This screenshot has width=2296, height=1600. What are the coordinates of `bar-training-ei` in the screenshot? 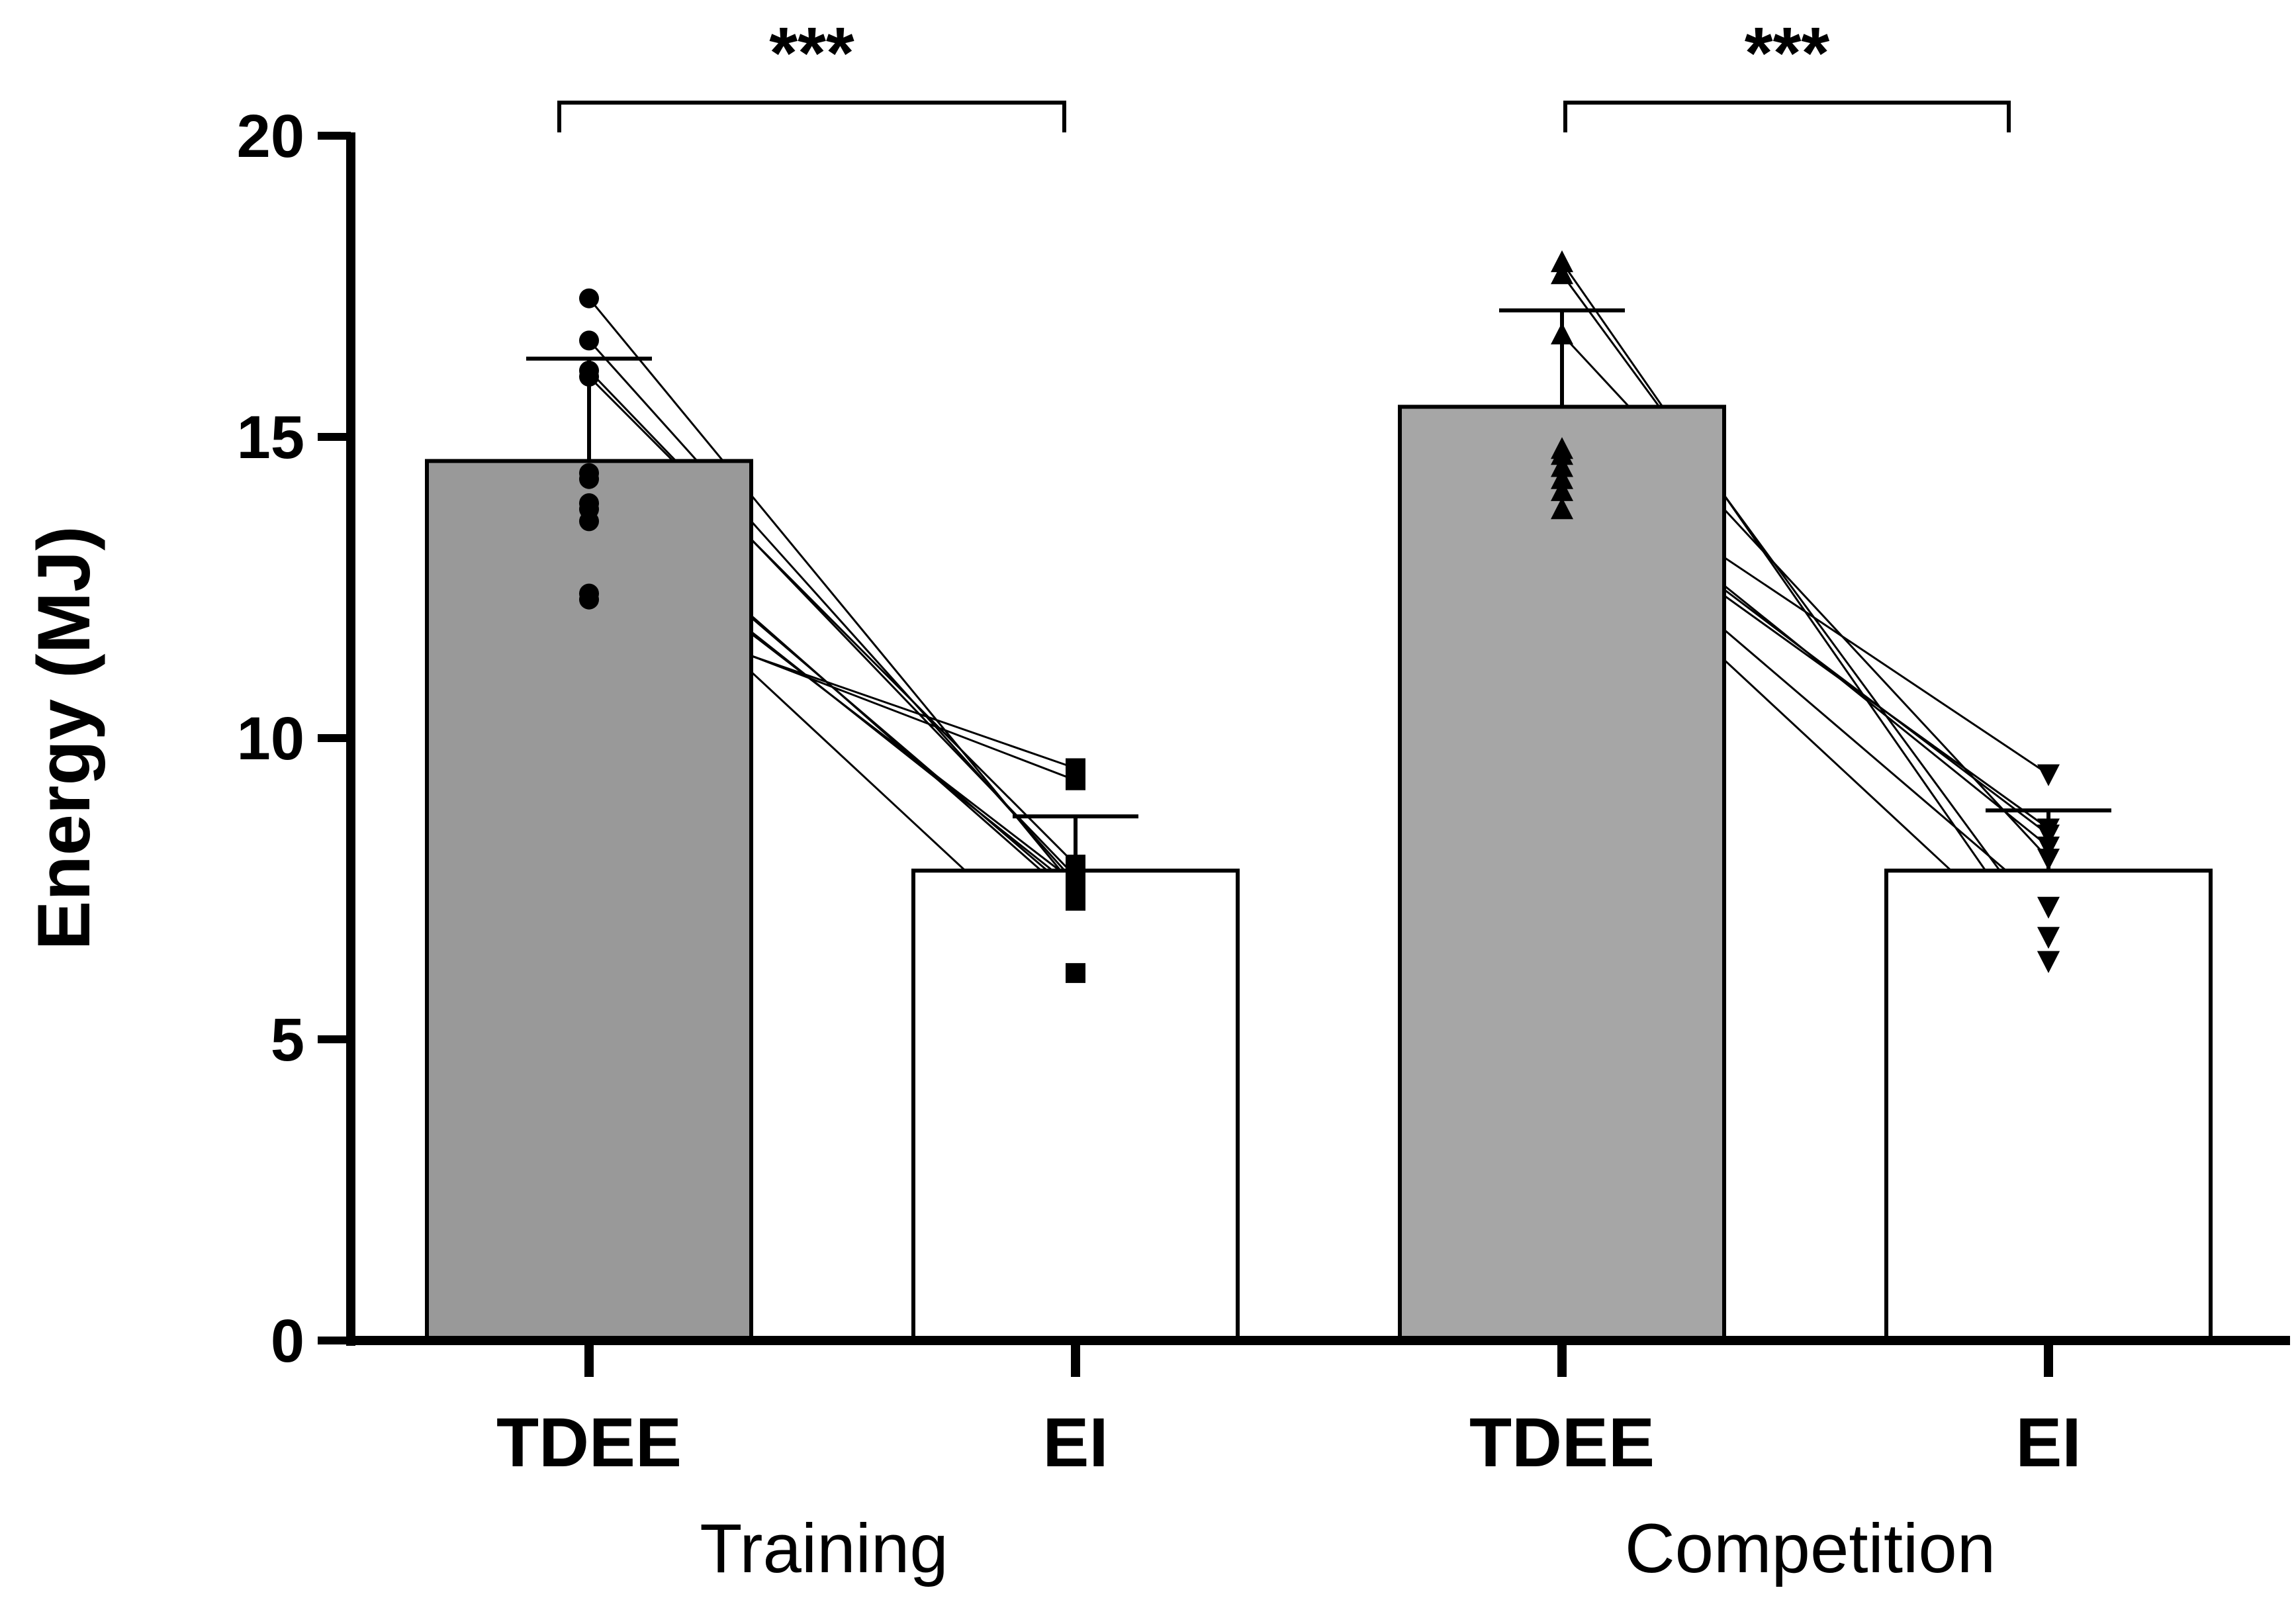 It's located at (1075, 1105).